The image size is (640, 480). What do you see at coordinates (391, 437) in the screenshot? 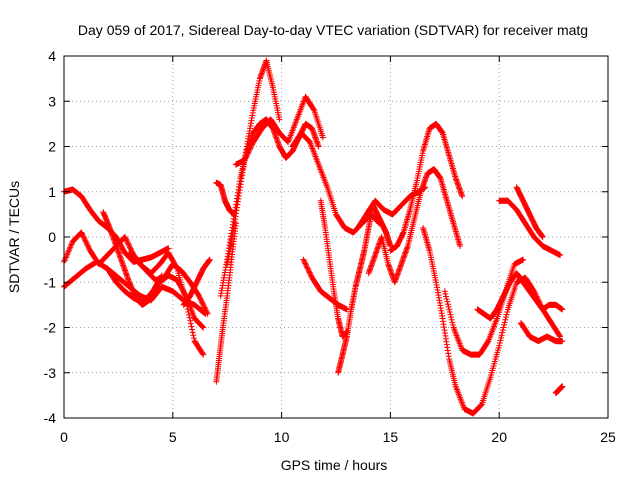
I see `x-tick-label: 15` at bounding box center [391, 437].